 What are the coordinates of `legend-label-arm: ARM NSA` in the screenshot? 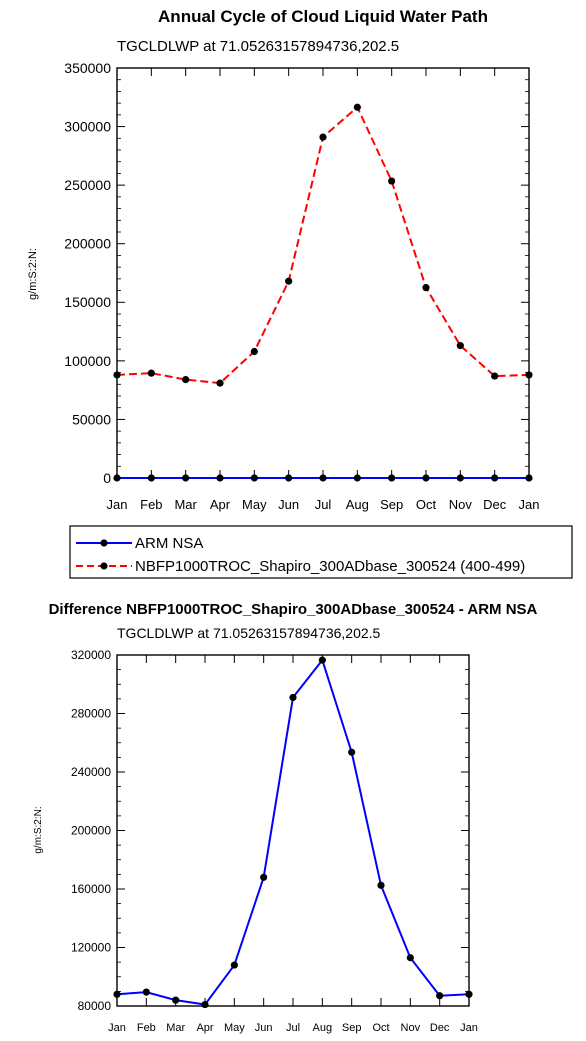 It's located at (169, 543).